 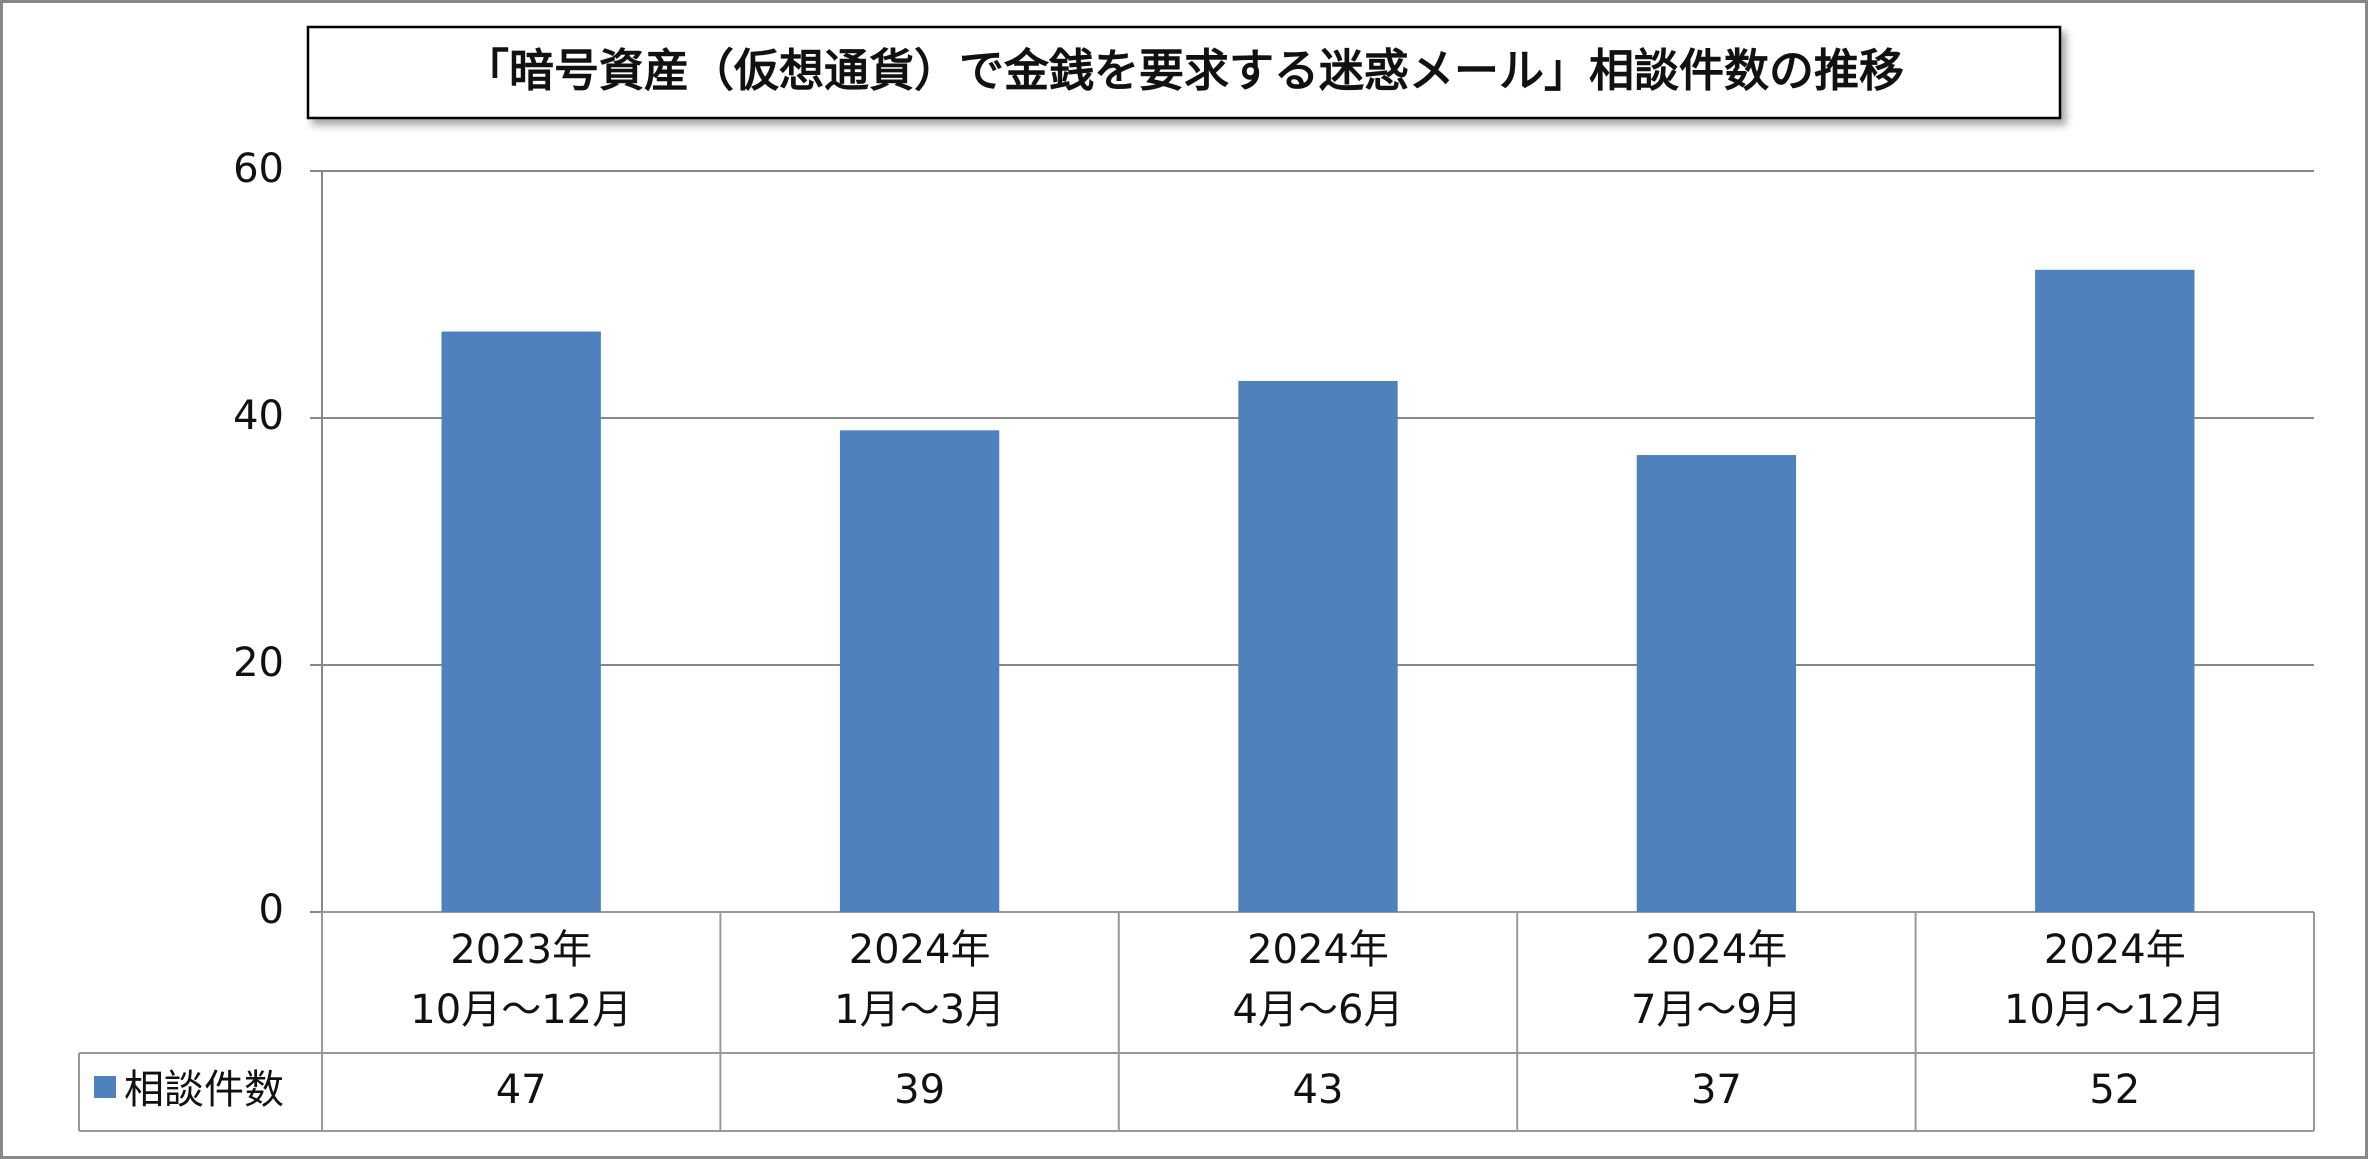 What do you see at coordinates (271, 910) in the screenshot?
I see `y-tick-label: 0` at bounding box center [271, 910].